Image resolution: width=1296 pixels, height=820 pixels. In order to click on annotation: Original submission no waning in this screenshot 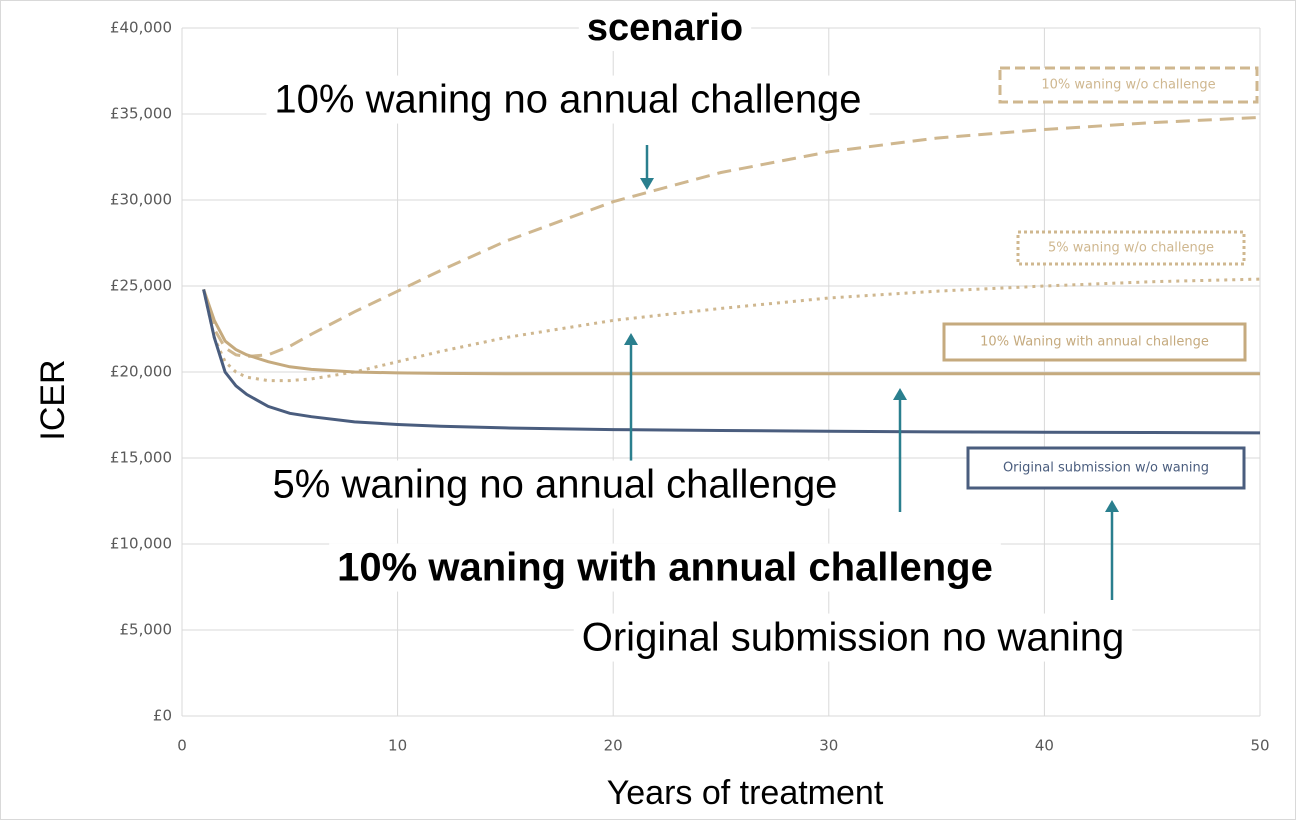, I will do `click(853, 638)`.